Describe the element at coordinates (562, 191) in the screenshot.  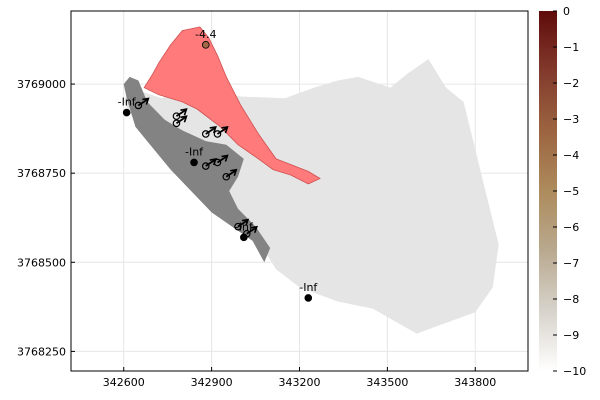
I see `colorbar: 0 −1 −2 −3 −4 −5 −6 −7 −8 −9 −10` at that location.